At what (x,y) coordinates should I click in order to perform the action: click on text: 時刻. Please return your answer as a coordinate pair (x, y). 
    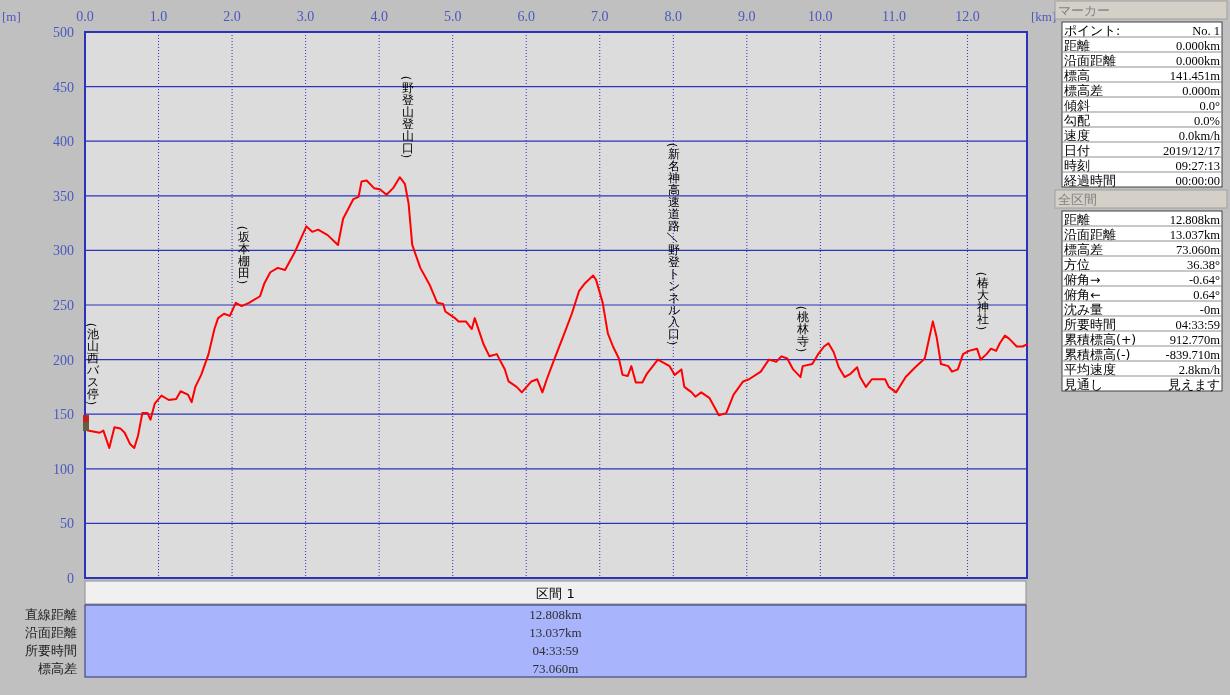
    Looking at the image, I should click on (1077, 165).